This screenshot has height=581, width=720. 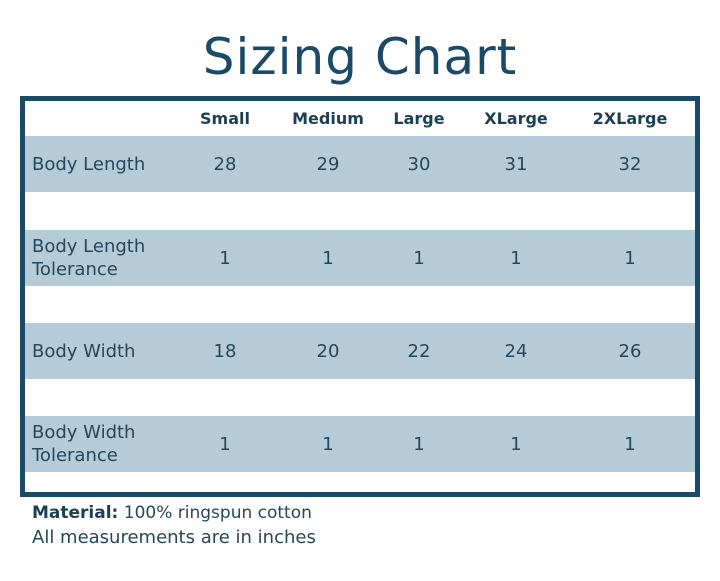 What do you see at coordinates (360, 57) in the screenshot?
I see `page-title: Sizing Chart` at bounding box center [360, 57].